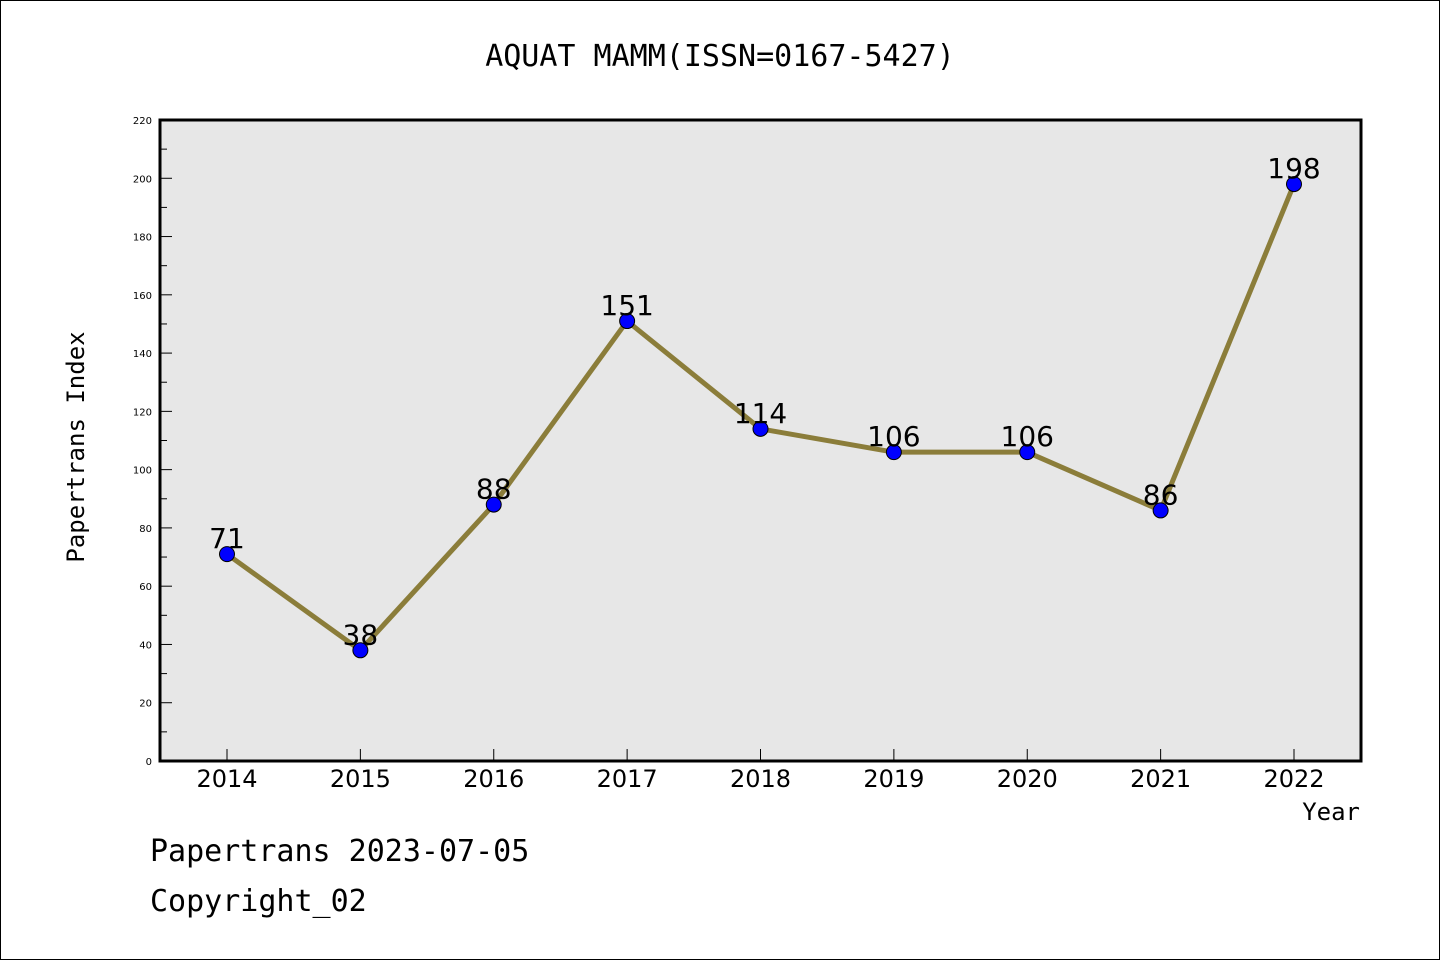  What do you see at coordinates (145, 645) in the screenshot?
I see `y-tick-label: 40` at bounding box center [145, 645].